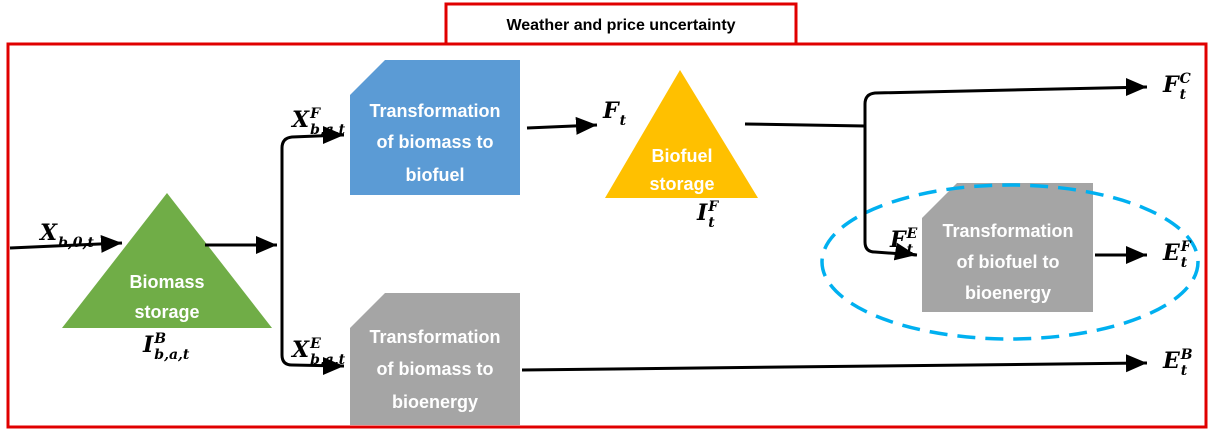 The width and height of the screenshot is (1214, 432). What do you see at coordinates (76, 243) in the screenshot?
I see `math-sub: b,0,t` at bounding box center [76, 243].